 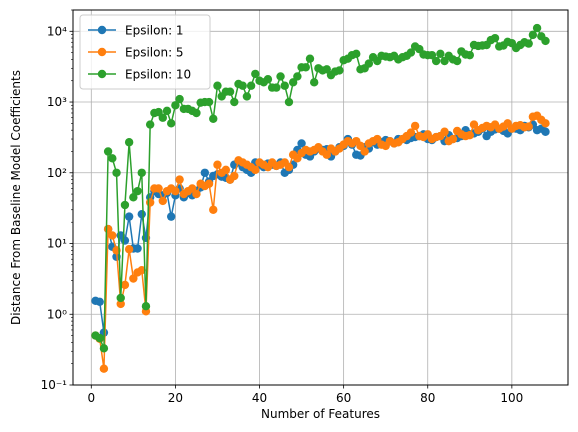 What do you see at coordinates (57, 31) in the screenshot?
I see `y-tick-label: 10⁴` at bounding box center [57, 31].